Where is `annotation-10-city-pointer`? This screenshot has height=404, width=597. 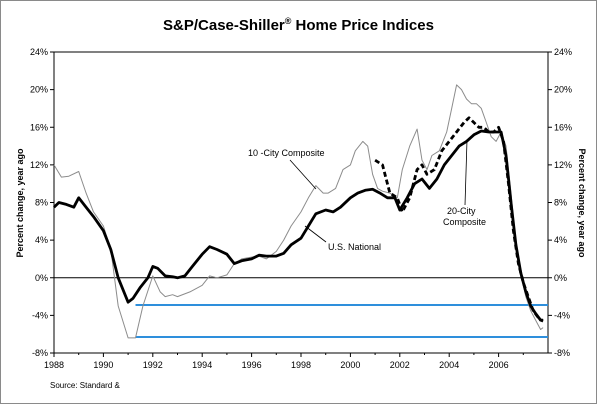 annotation-10-city-pointer is located at coordinates (303, 174).